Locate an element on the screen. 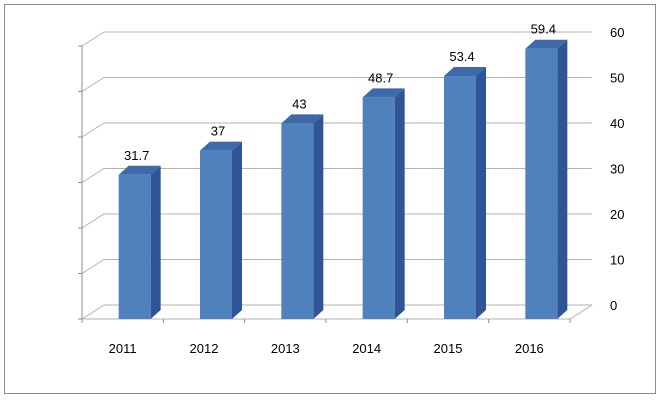 The width and height of the screenshot is (662, 400). y-tick-label: 60 is located at coordinates (617, 32).